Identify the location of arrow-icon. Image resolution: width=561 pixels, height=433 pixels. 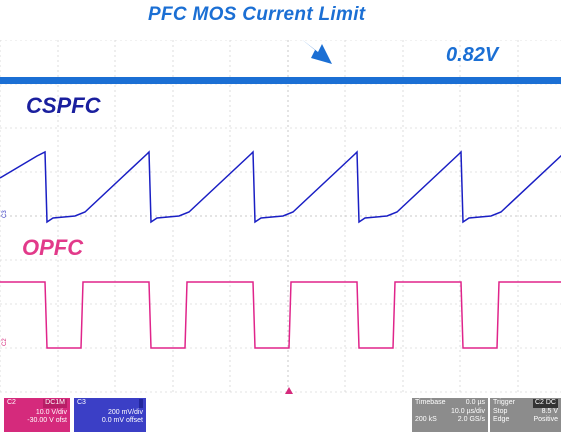
(317, 52).